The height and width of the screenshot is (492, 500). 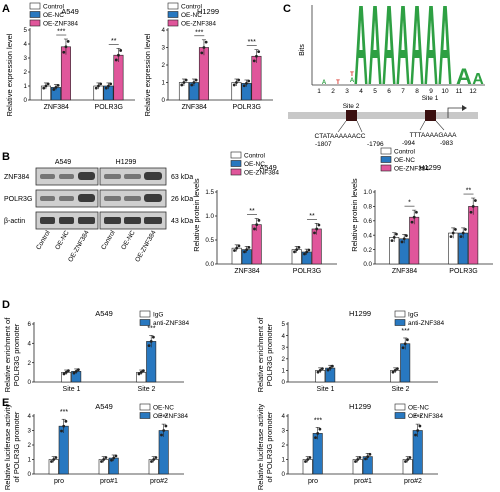 I want to click on sig-label: **, so click(x=469, y=191).